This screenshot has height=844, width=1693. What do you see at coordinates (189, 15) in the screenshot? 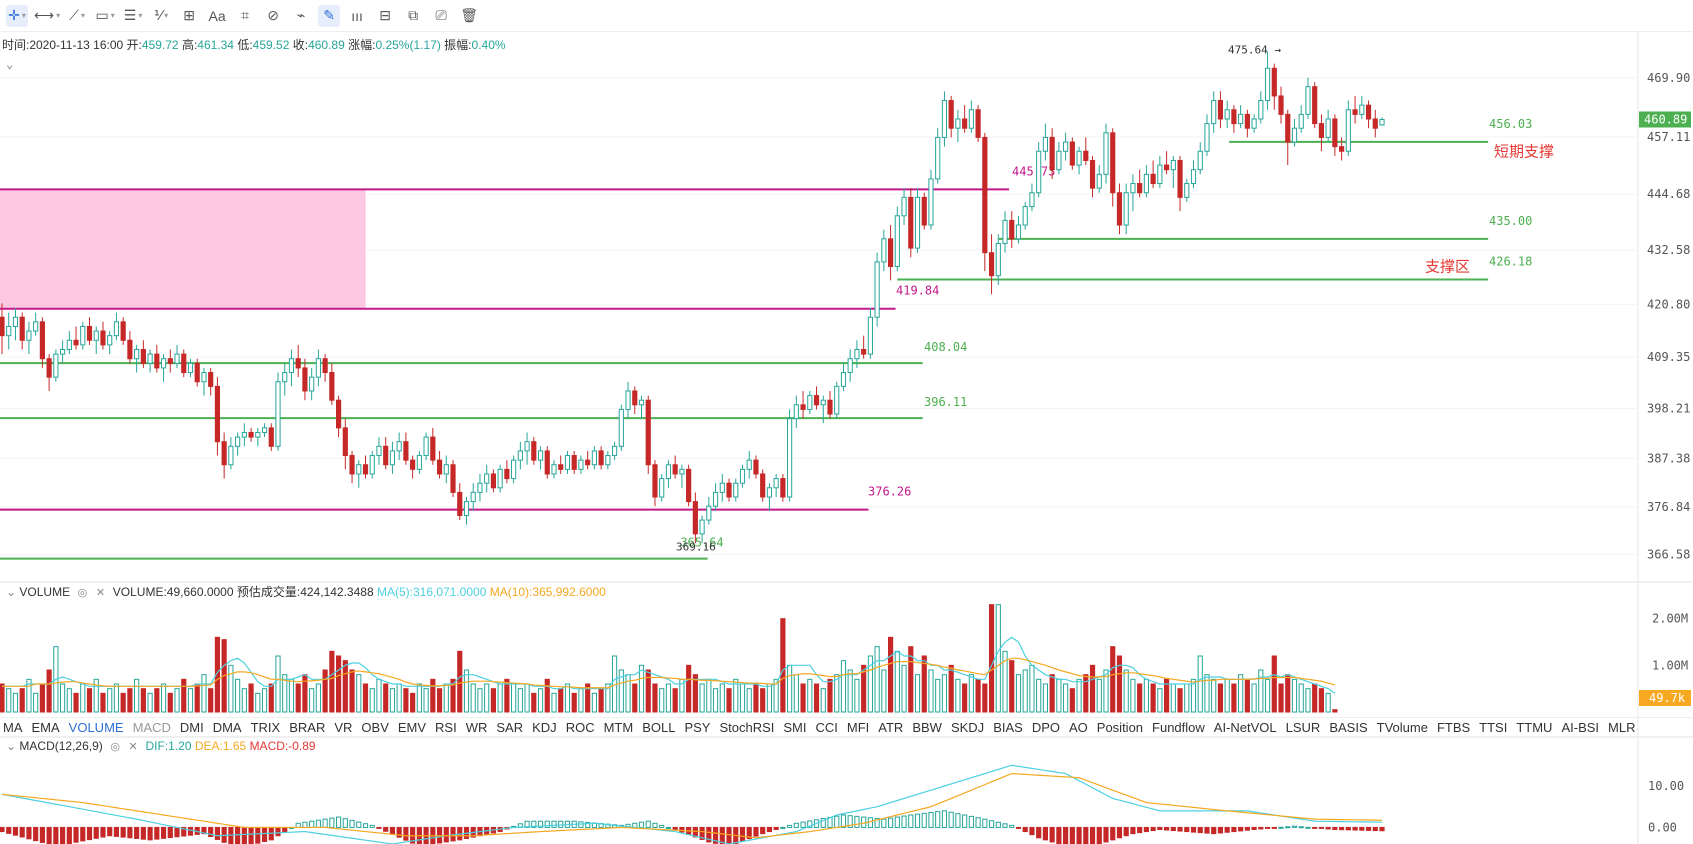
I see `measure-icon: ⊞` at bounding box center [189, 15].